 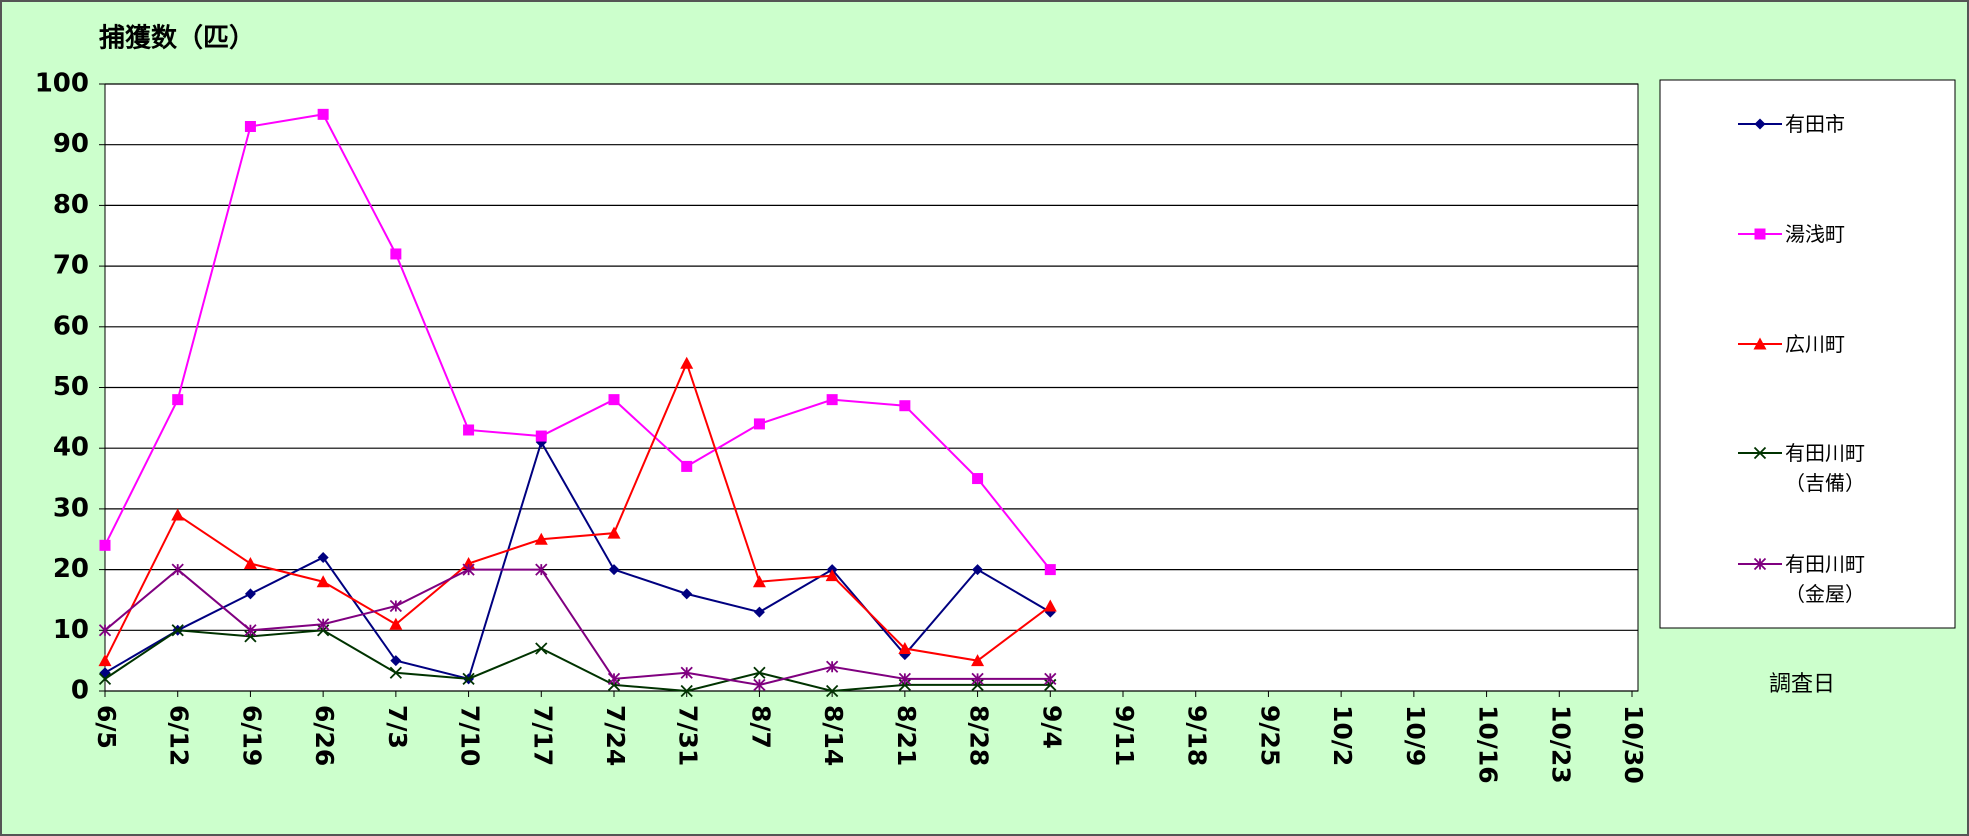 What do you see at coordinates (71, 569) in the screenshot?
I see `y-tick-label: 20` at bounding box center [71, 569].